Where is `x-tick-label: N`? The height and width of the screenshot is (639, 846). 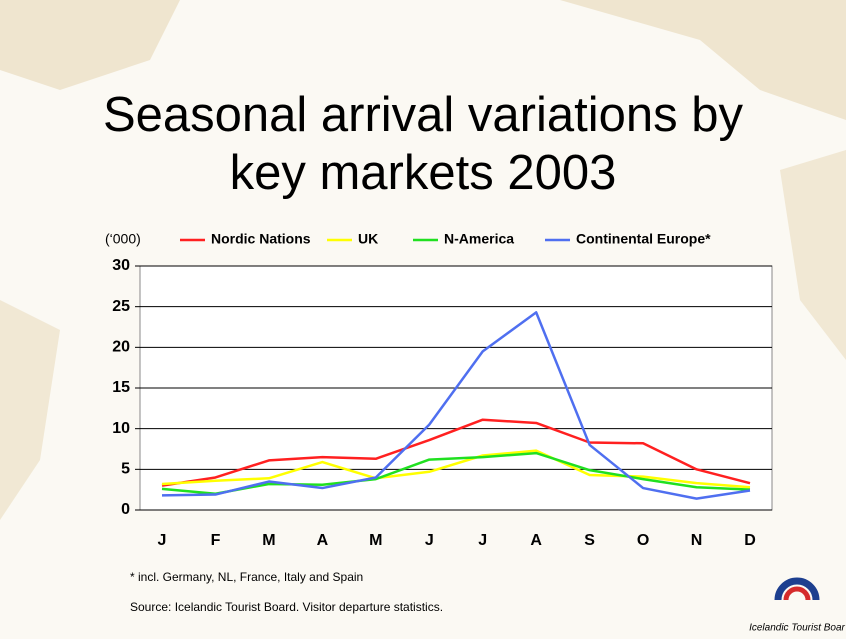 x-tick-label: N is located at coordinates (697, 540).